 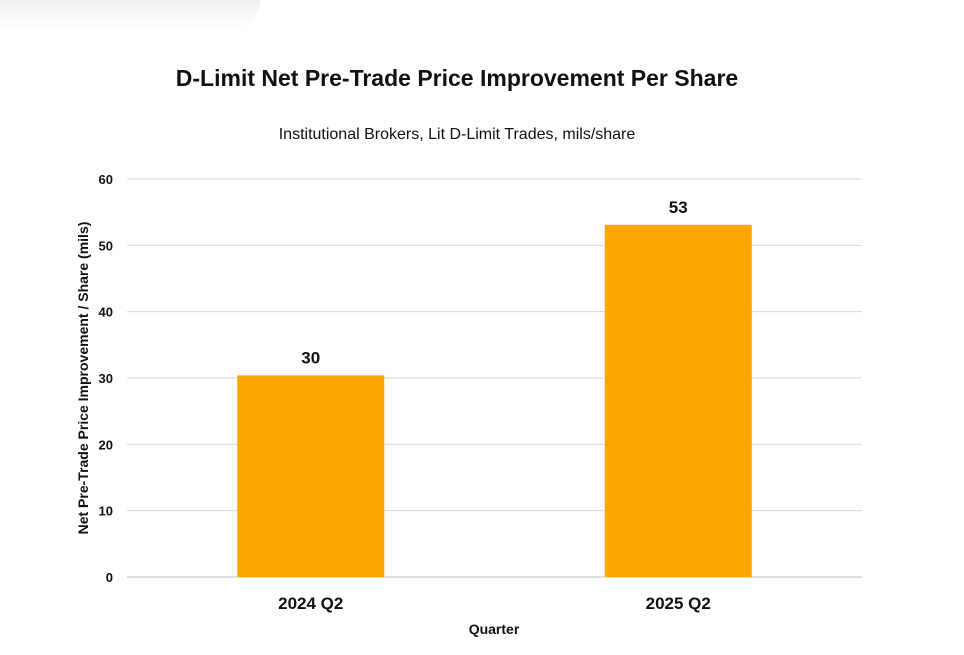 What do you see at coordinates (106, 179) in the screenshot?
I see `y-tick-label: 60` at bounding box center [106, 179].